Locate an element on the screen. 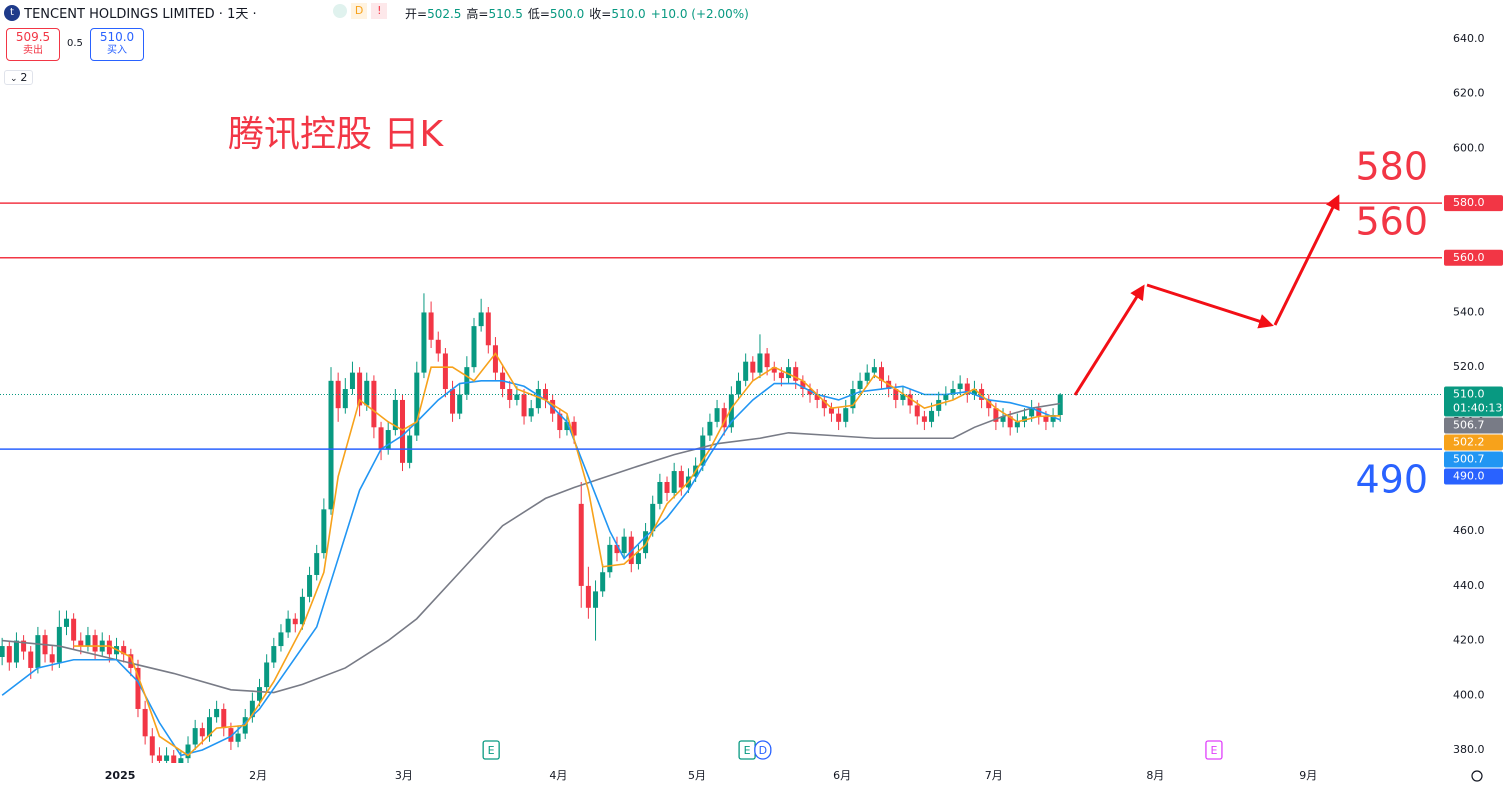 Image resolution: width=1509 pixels, height=790 pixels. buy-label: 买入 is located at coordinates (117, 50).